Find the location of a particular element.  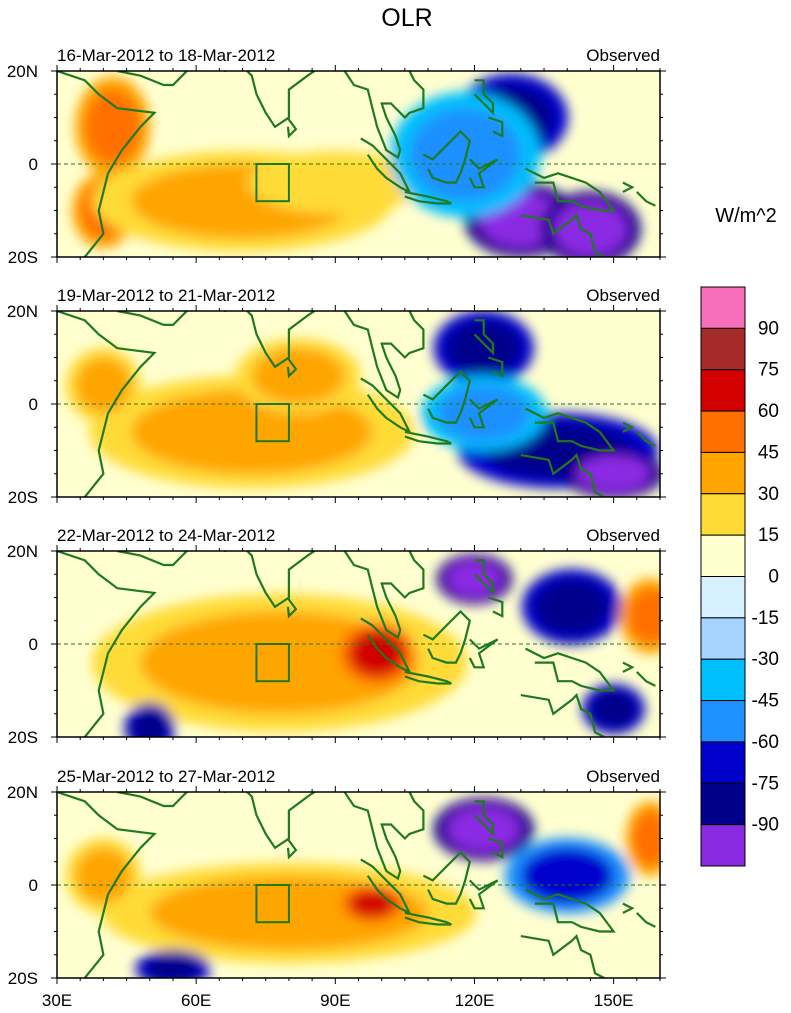

x-tick-label: 90E is located at coordinates (335, 1000).